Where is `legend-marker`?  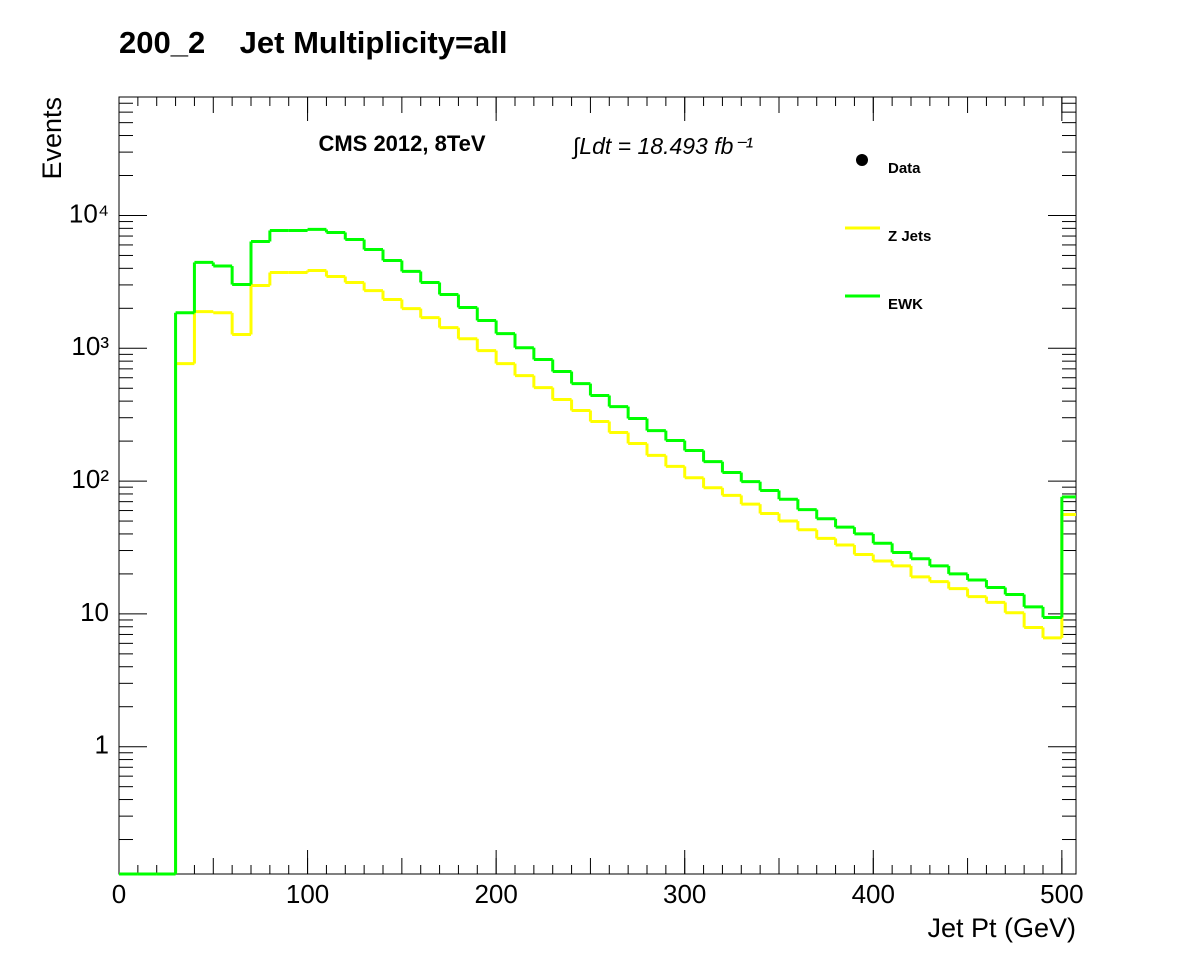
legend-marker is located at coordinates (862, 160).